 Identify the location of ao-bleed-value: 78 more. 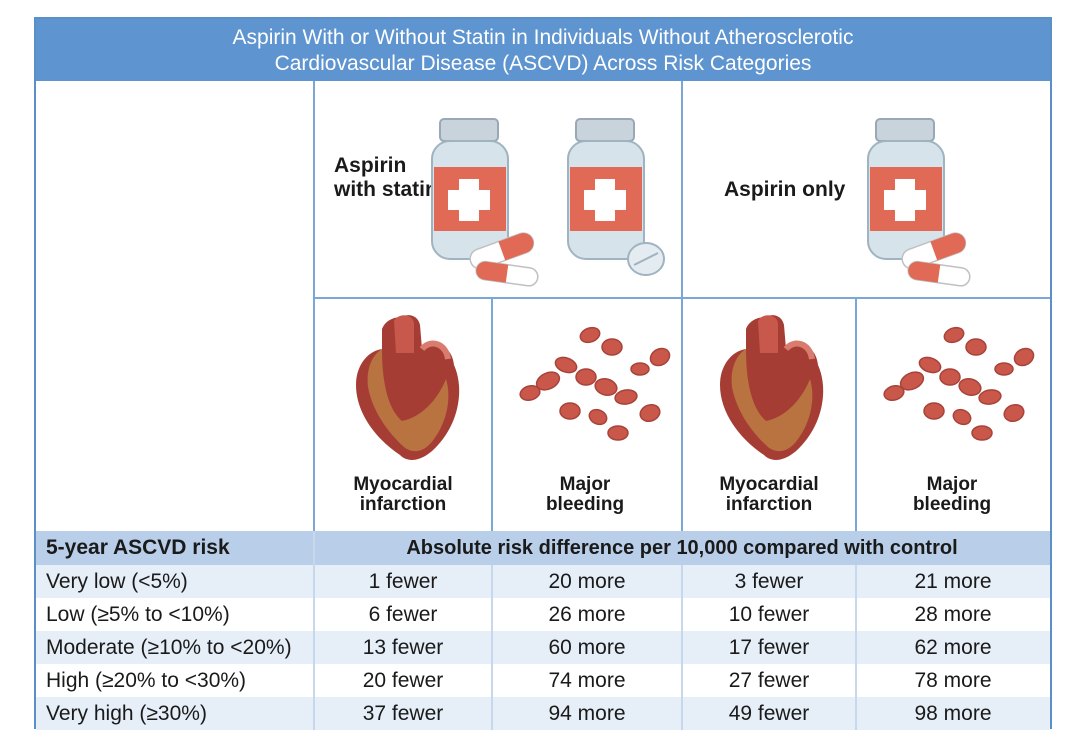
(953, 680).